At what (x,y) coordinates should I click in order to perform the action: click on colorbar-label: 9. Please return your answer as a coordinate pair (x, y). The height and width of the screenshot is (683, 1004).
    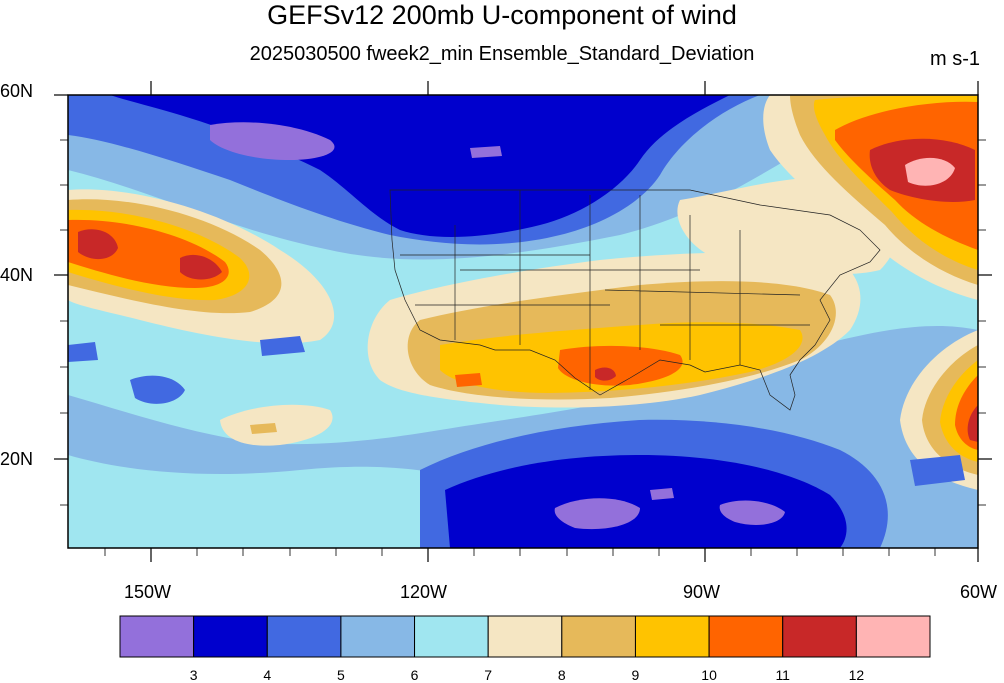
    Looking at the image, I should click on (635, 675).